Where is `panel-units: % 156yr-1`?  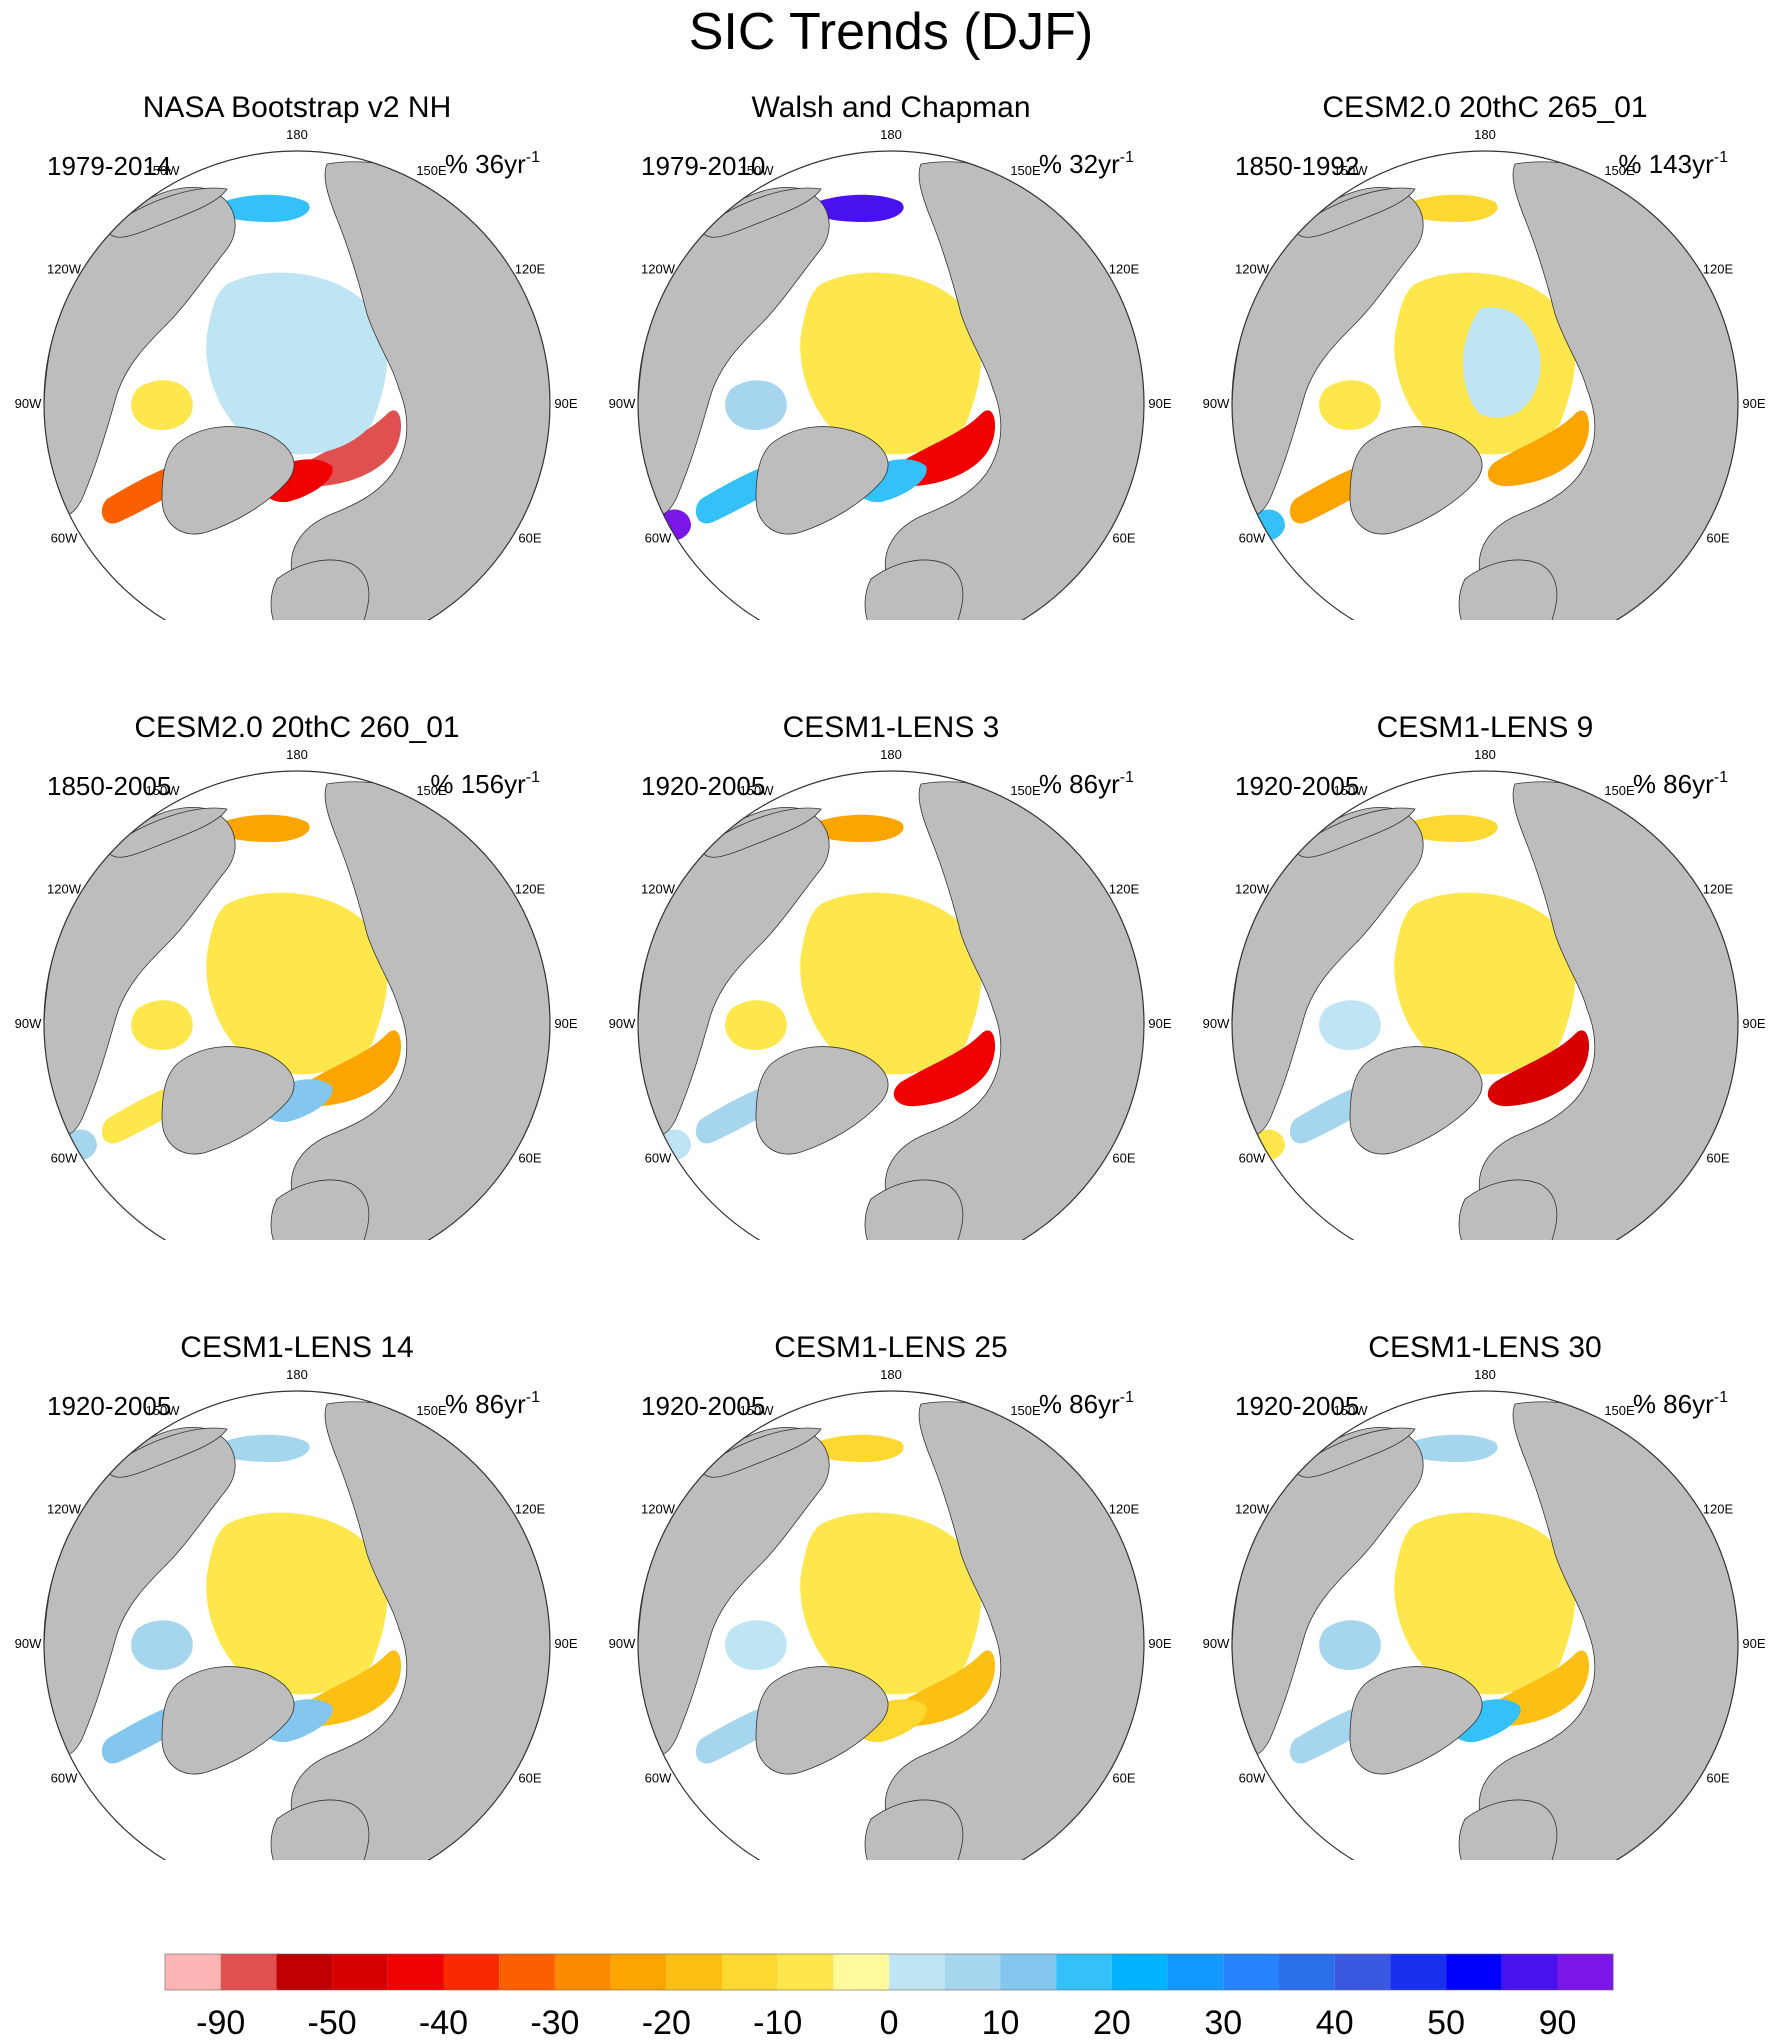 panel-units: % 156yr-1 is located at coordinates (485, 784).